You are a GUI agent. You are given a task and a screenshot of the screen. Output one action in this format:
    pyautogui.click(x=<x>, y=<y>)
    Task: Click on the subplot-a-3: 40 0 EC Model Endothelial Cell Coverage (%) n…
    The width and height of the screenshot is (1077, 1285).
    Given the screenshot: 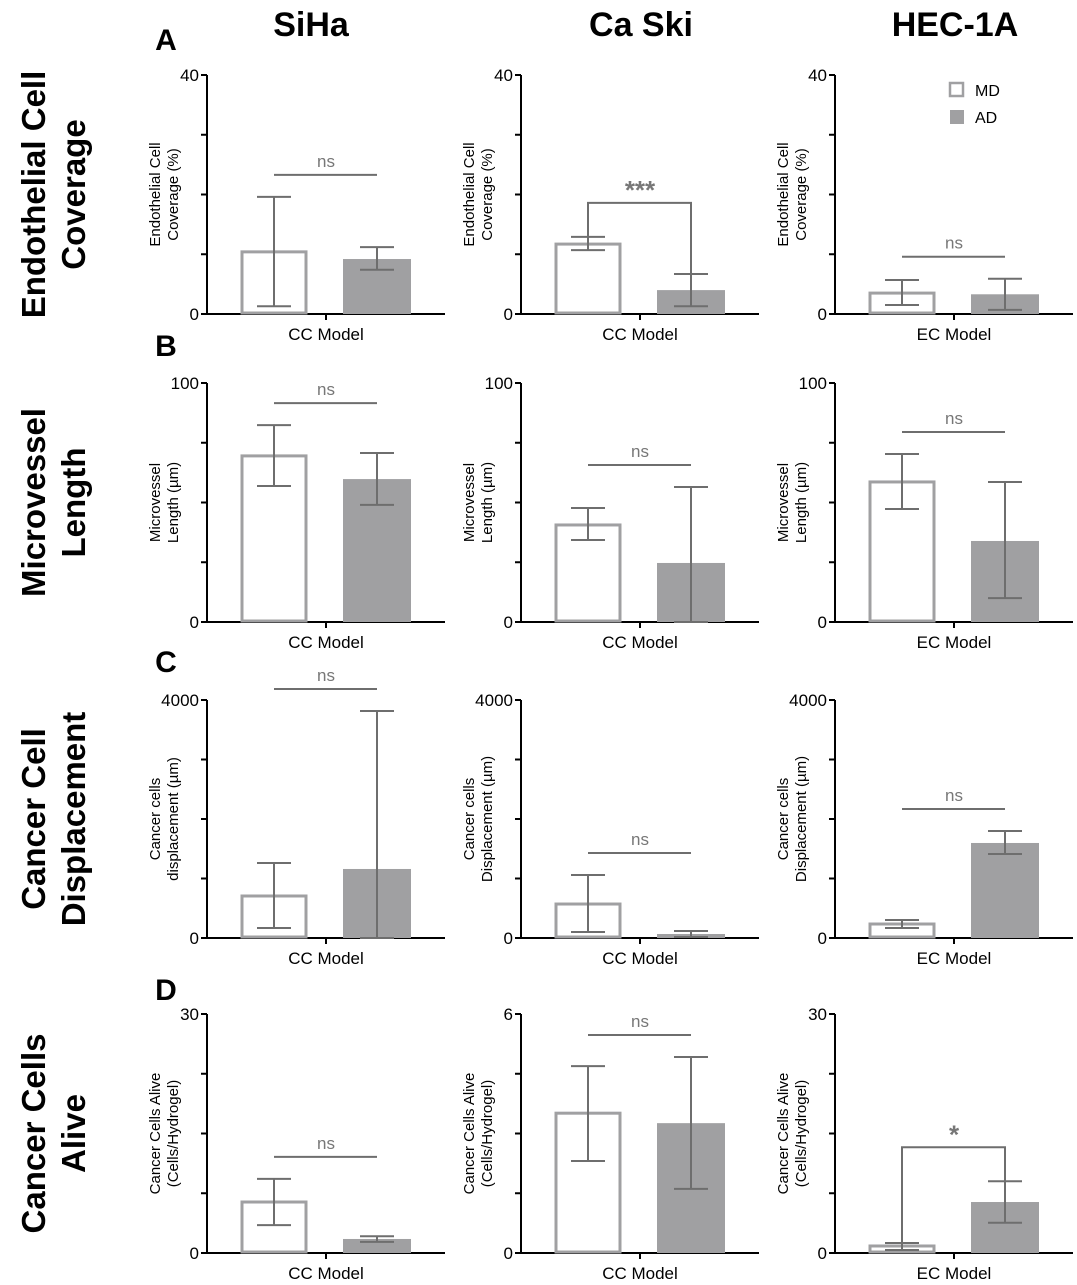 What is the action you would take?
    pyautogui.click(x=924, y=205)
    